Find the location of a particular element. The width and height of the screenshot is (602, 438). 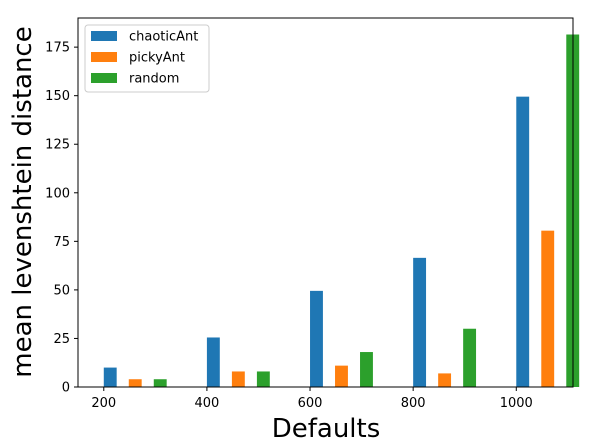

x-tick-label: 200 is located at coordinates (103, 403).